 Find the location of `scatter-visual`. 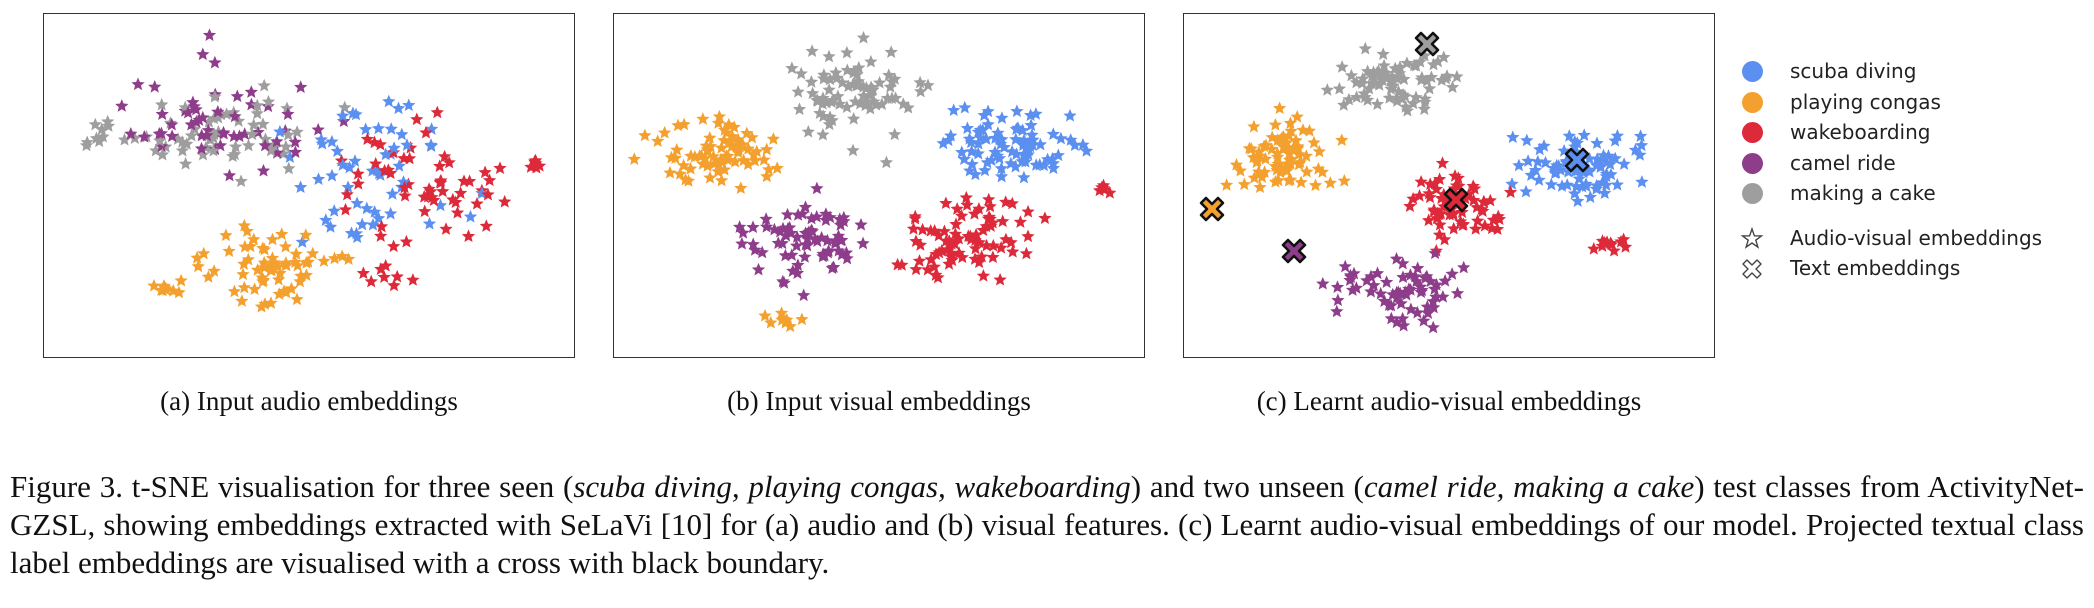

scatter-visual is located at coordinates (872, 181).